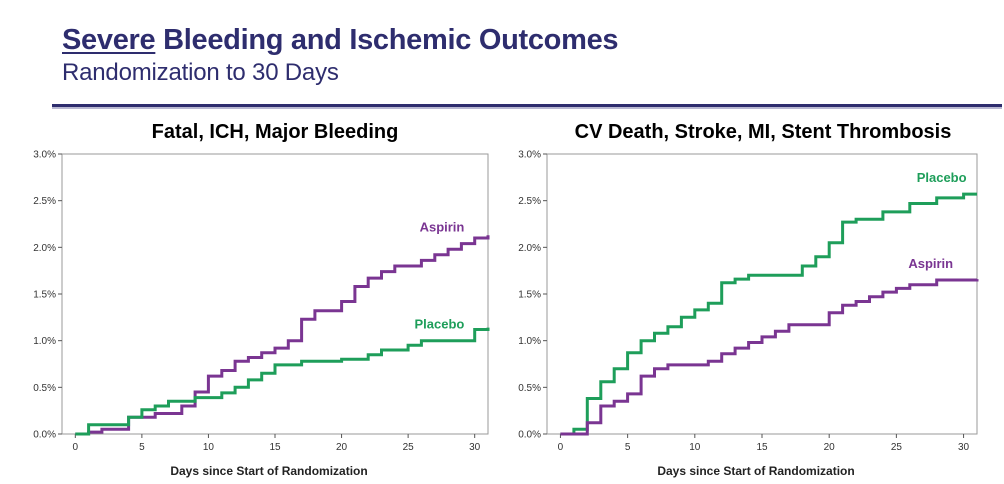 The height and width of the screenshot is (484, 1004). What do you see at coordinates (387, 40) in the screenshot?
I see `slide-title-rest: Bleeding and Ischemic Outcomes` at bounding box center [387, 40].